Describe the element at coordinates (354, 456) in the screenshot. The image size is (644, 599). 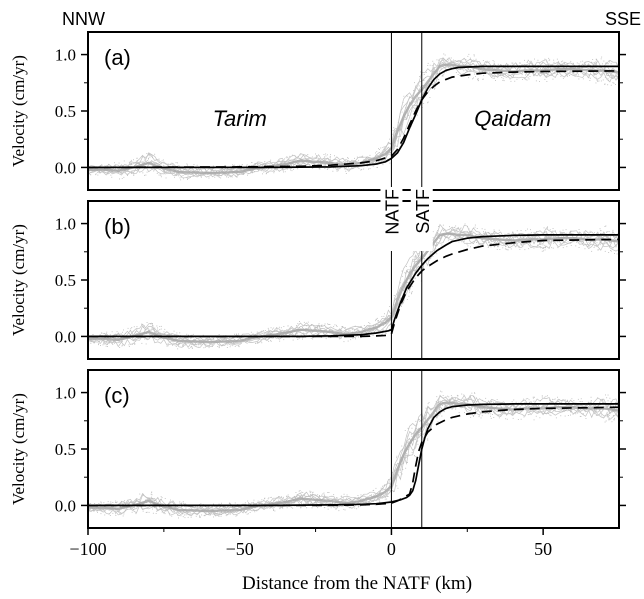
I see `model-curve-dashed` at that location.